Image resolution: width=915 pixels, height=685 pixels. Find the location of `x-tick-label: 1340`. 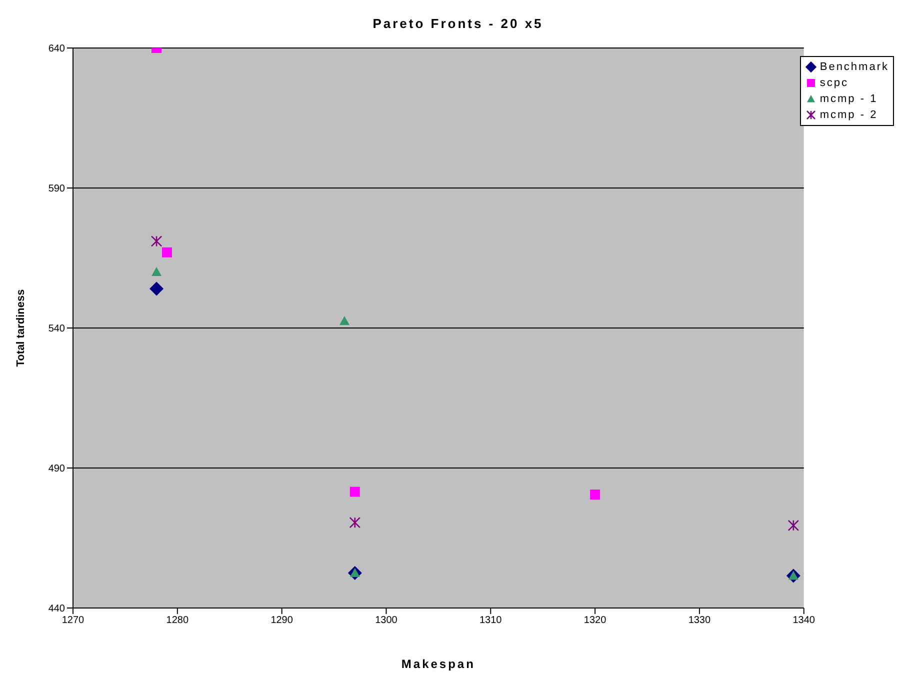

x-tick-label: 1340 is located at coordinates (804, 620).